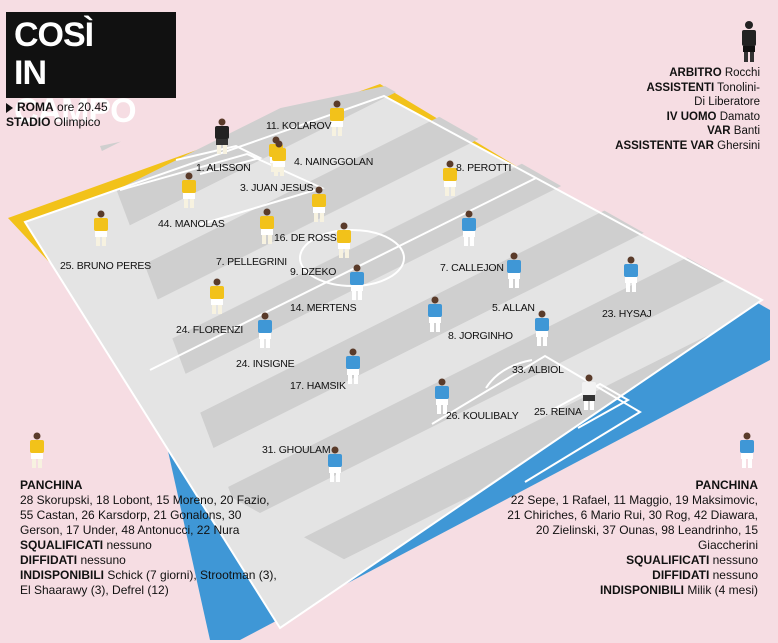  I want to click on official-row: ASSISTENTI Tonolini-, so click(687, 88).